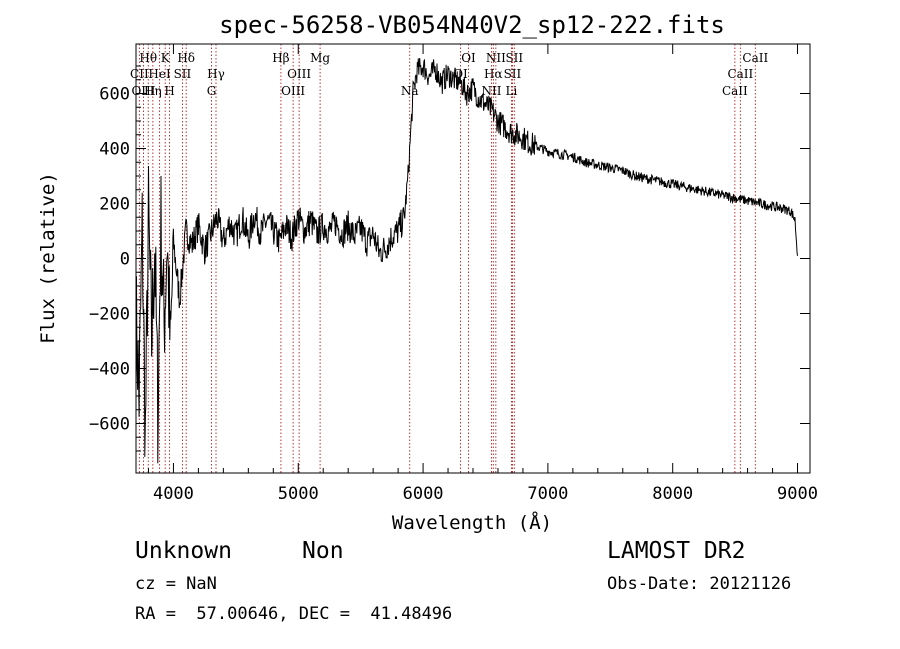  I want to click on line-label-9: H, so click(169, 91).